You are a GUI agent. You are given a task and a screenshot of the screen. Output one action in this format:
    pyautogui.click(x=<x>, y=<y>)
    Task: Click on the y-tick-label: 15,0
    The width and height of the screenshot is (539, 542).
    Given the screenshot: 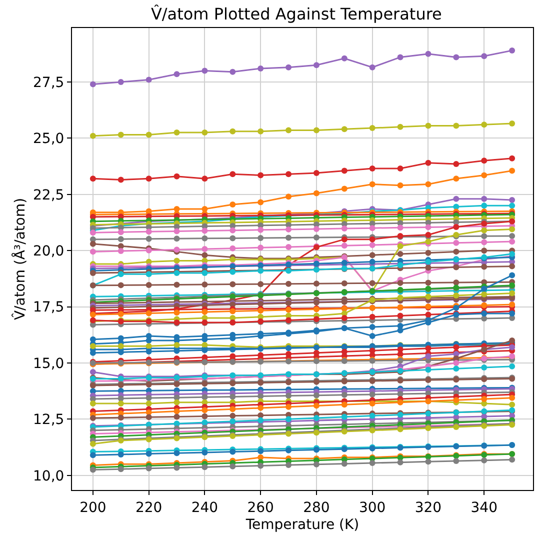 What is the action you would take?
    pyautogui.click(x=48, y=364)
    